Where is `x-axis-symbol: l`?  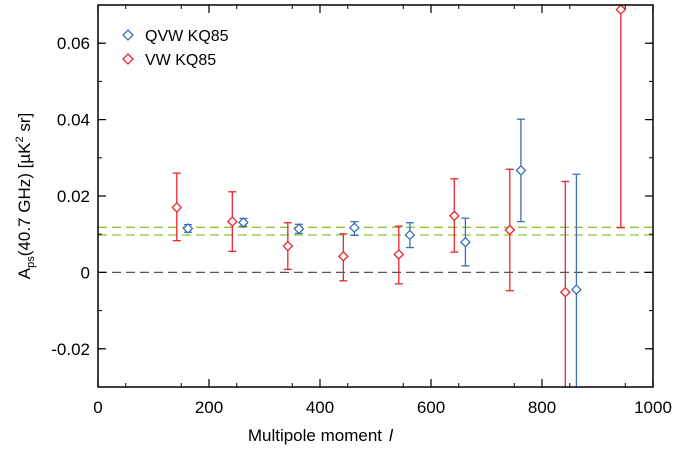
x-axis-symbol: l is located at coordinates (391, 435).